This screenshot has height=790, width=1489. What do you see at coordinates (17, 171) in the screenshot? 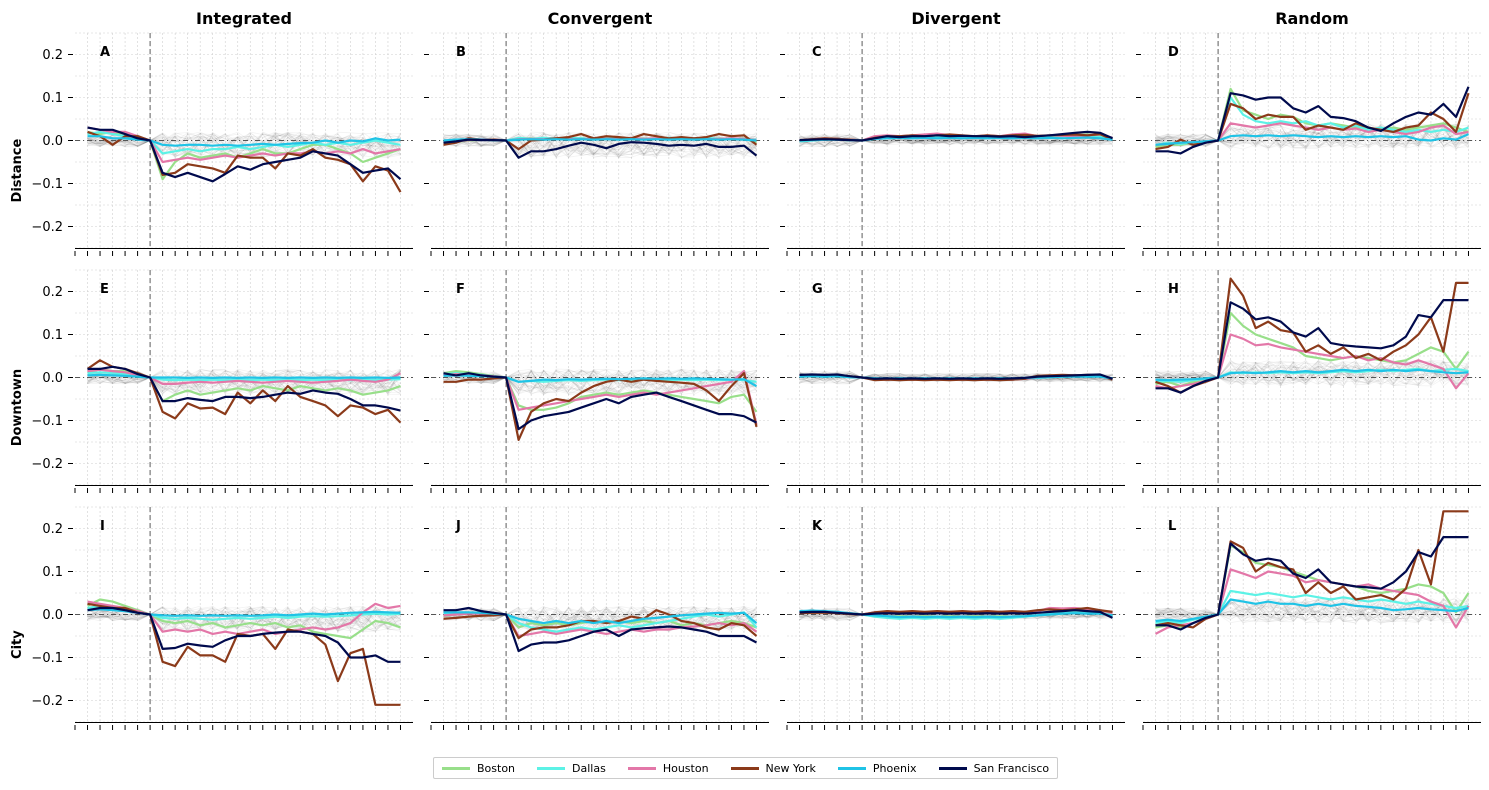
I see `row-label: Distance` at bounding box center [17, 171].